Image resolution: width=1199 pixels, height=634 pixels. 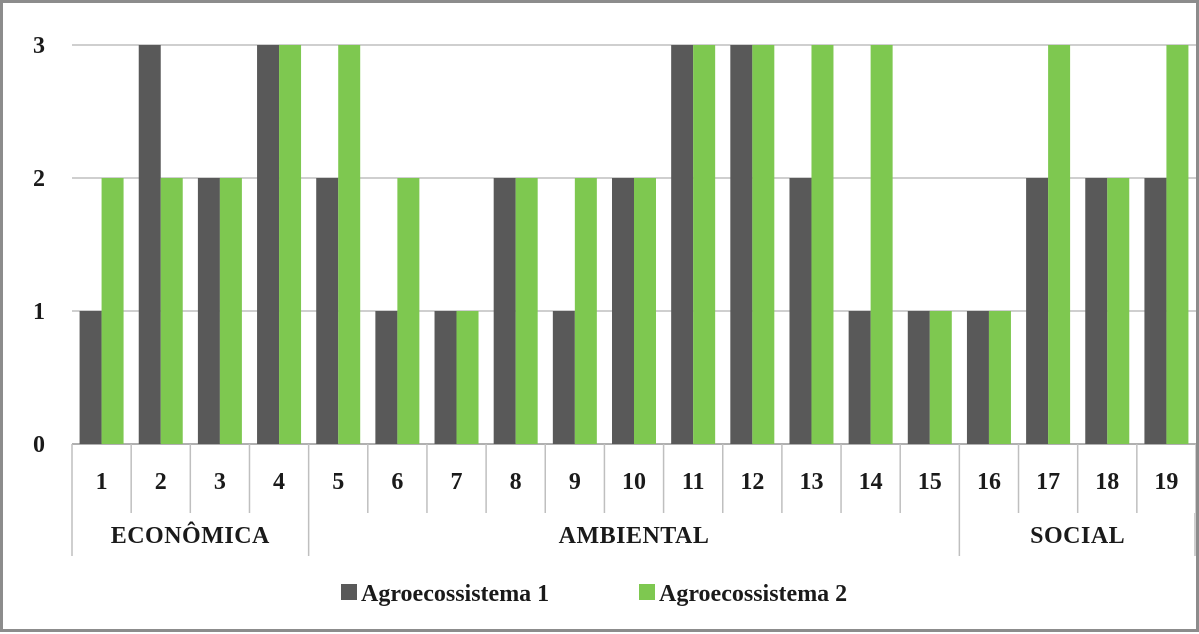 What do you see at coordinates (161, 482) in the screenshot?
I see `x-tick-label: 2` at bounding box center [161, 482].